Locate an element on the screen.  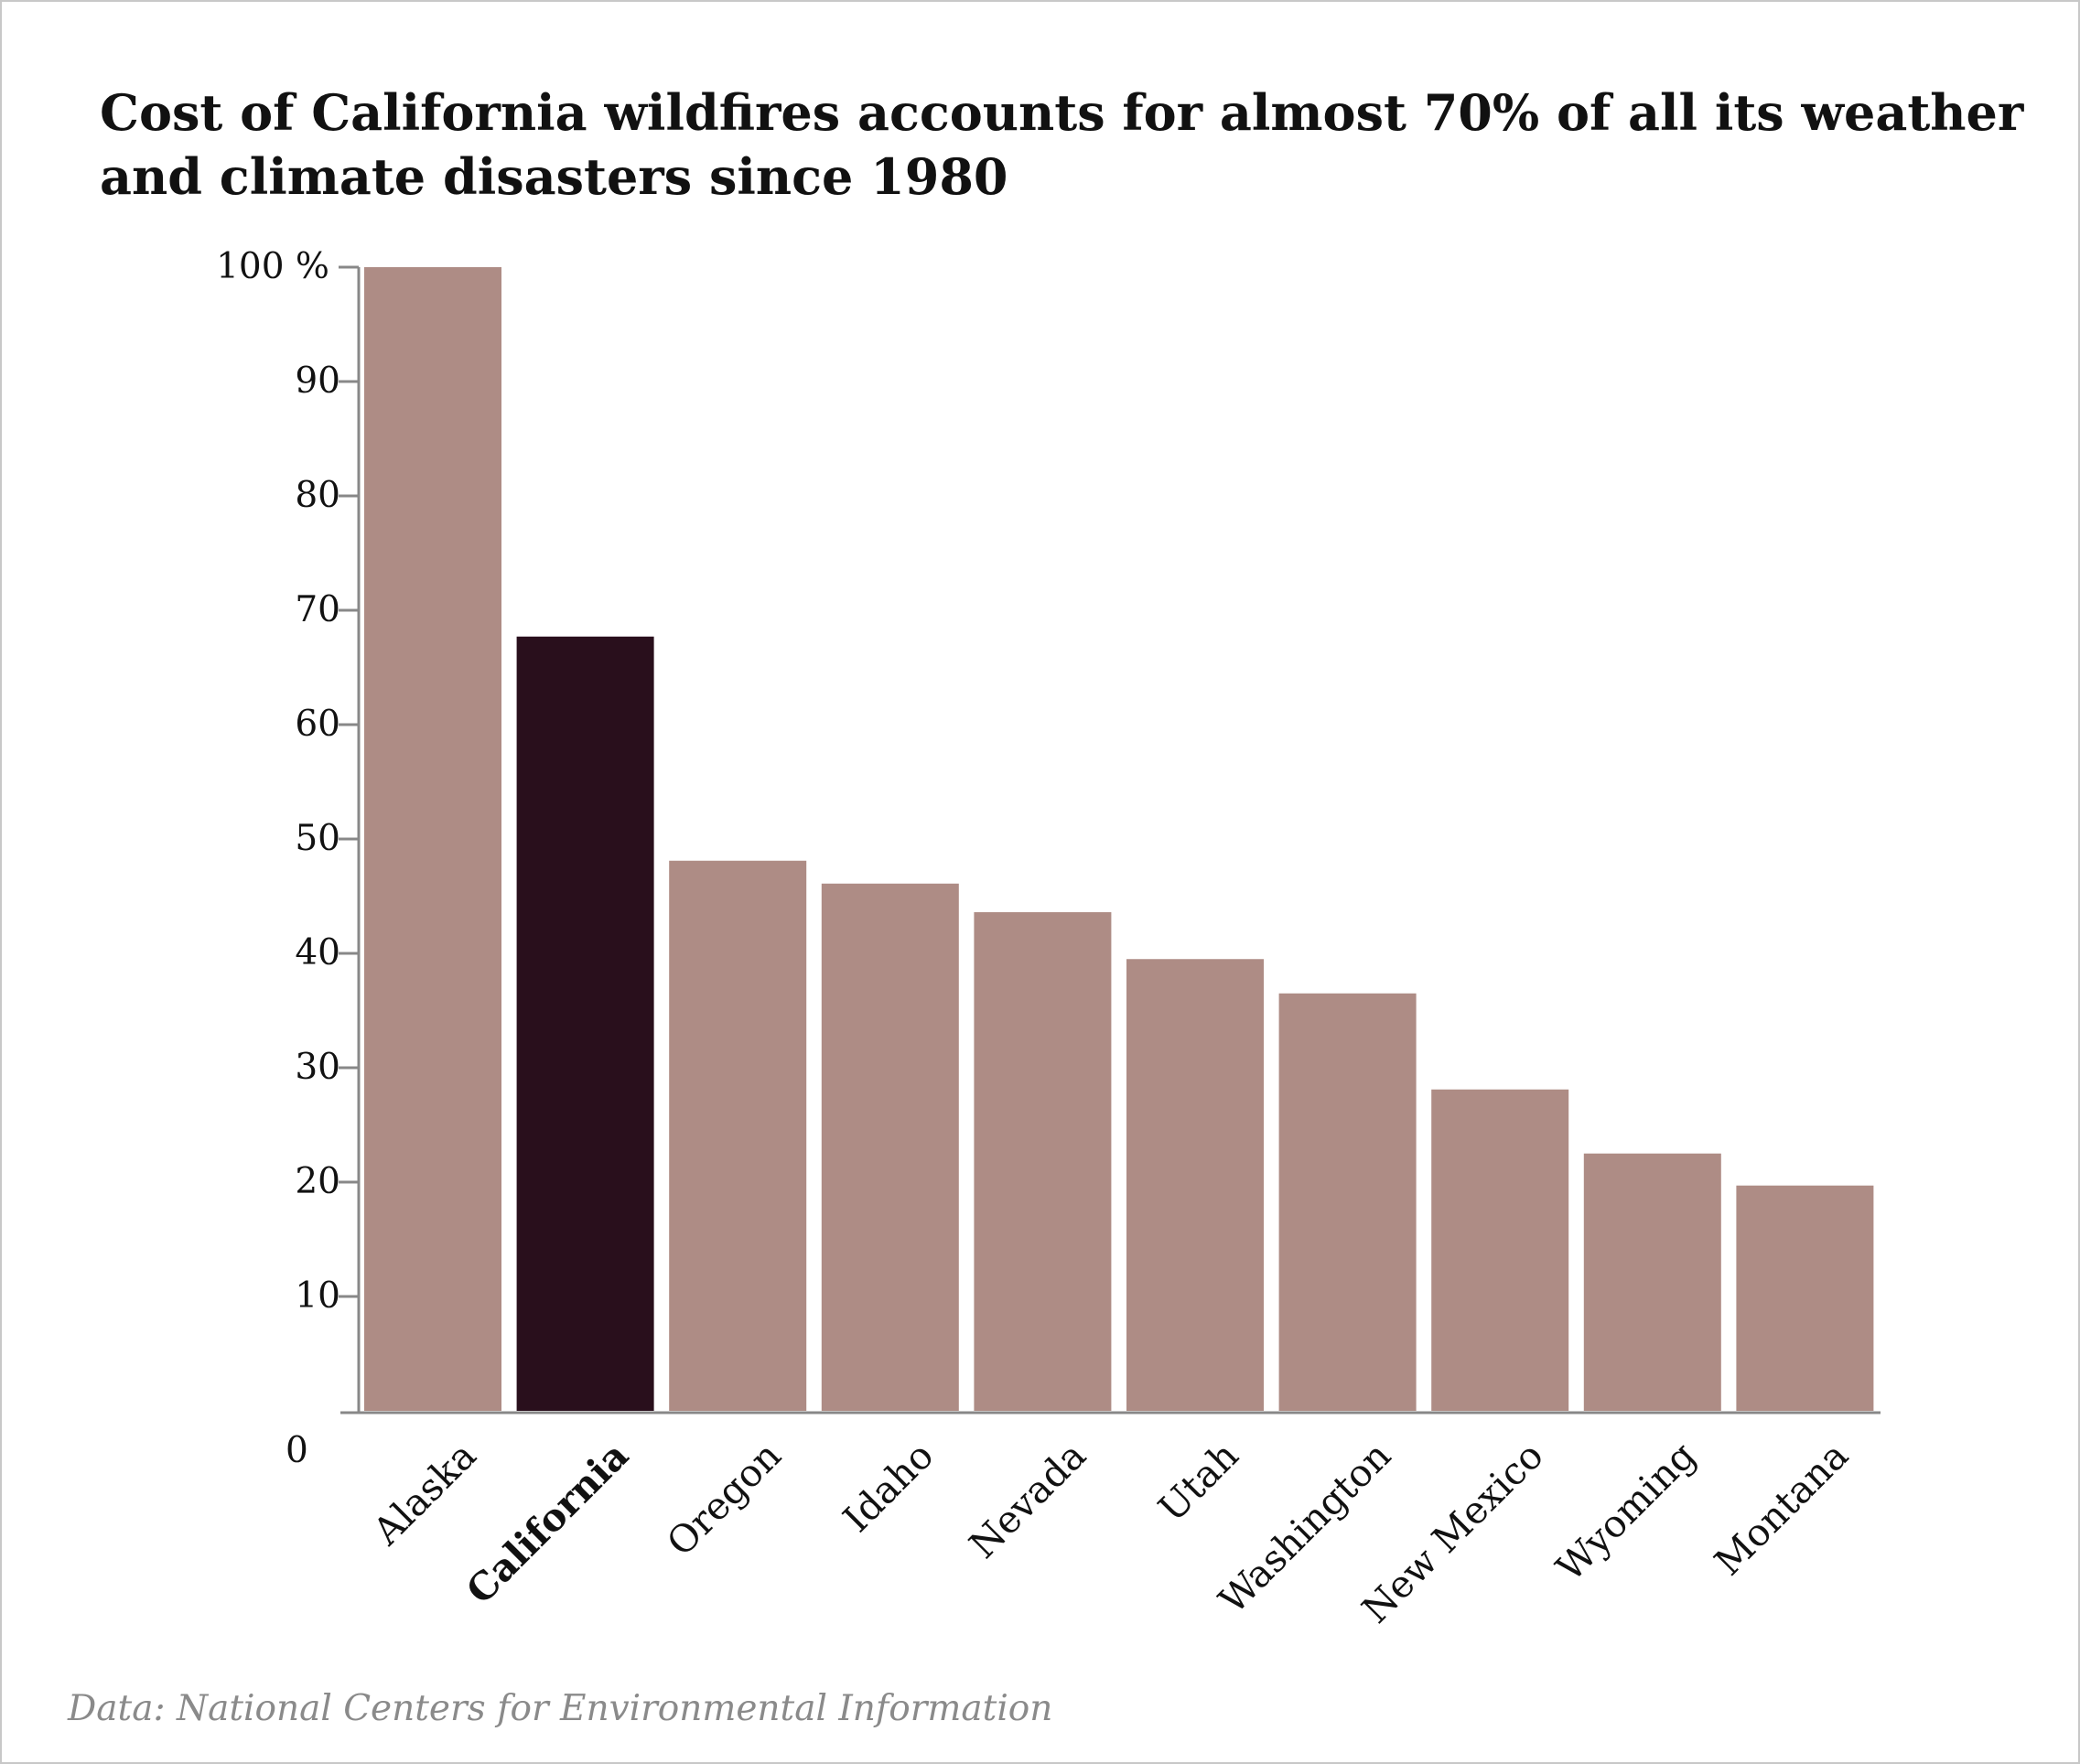
bar-idaho is located at coordinates (890, 1147).